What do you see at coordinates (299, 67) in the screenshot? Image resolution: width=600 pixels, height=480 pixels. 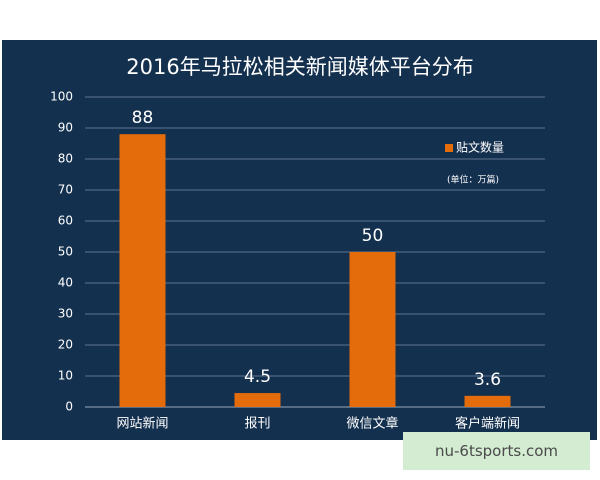 I see `chart-title: 2016年马拉松相关新闻媒体平台分布` at bounding box center [299, 67].